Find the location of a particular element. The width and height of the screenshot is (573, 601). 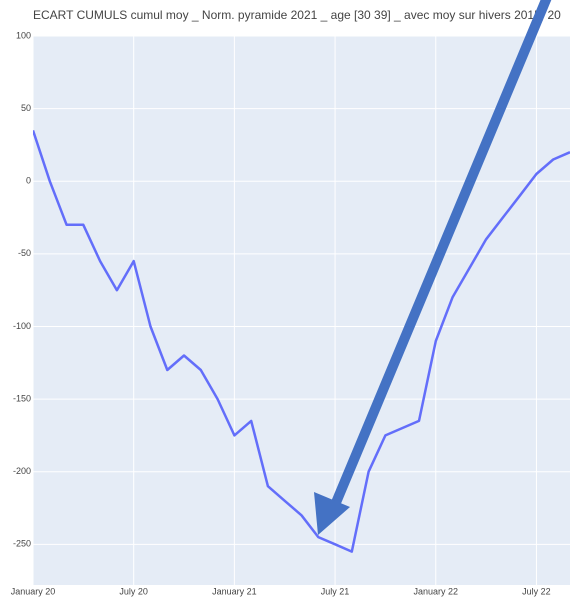

y-tick-label: 100 is located at coordinates (23, 35).